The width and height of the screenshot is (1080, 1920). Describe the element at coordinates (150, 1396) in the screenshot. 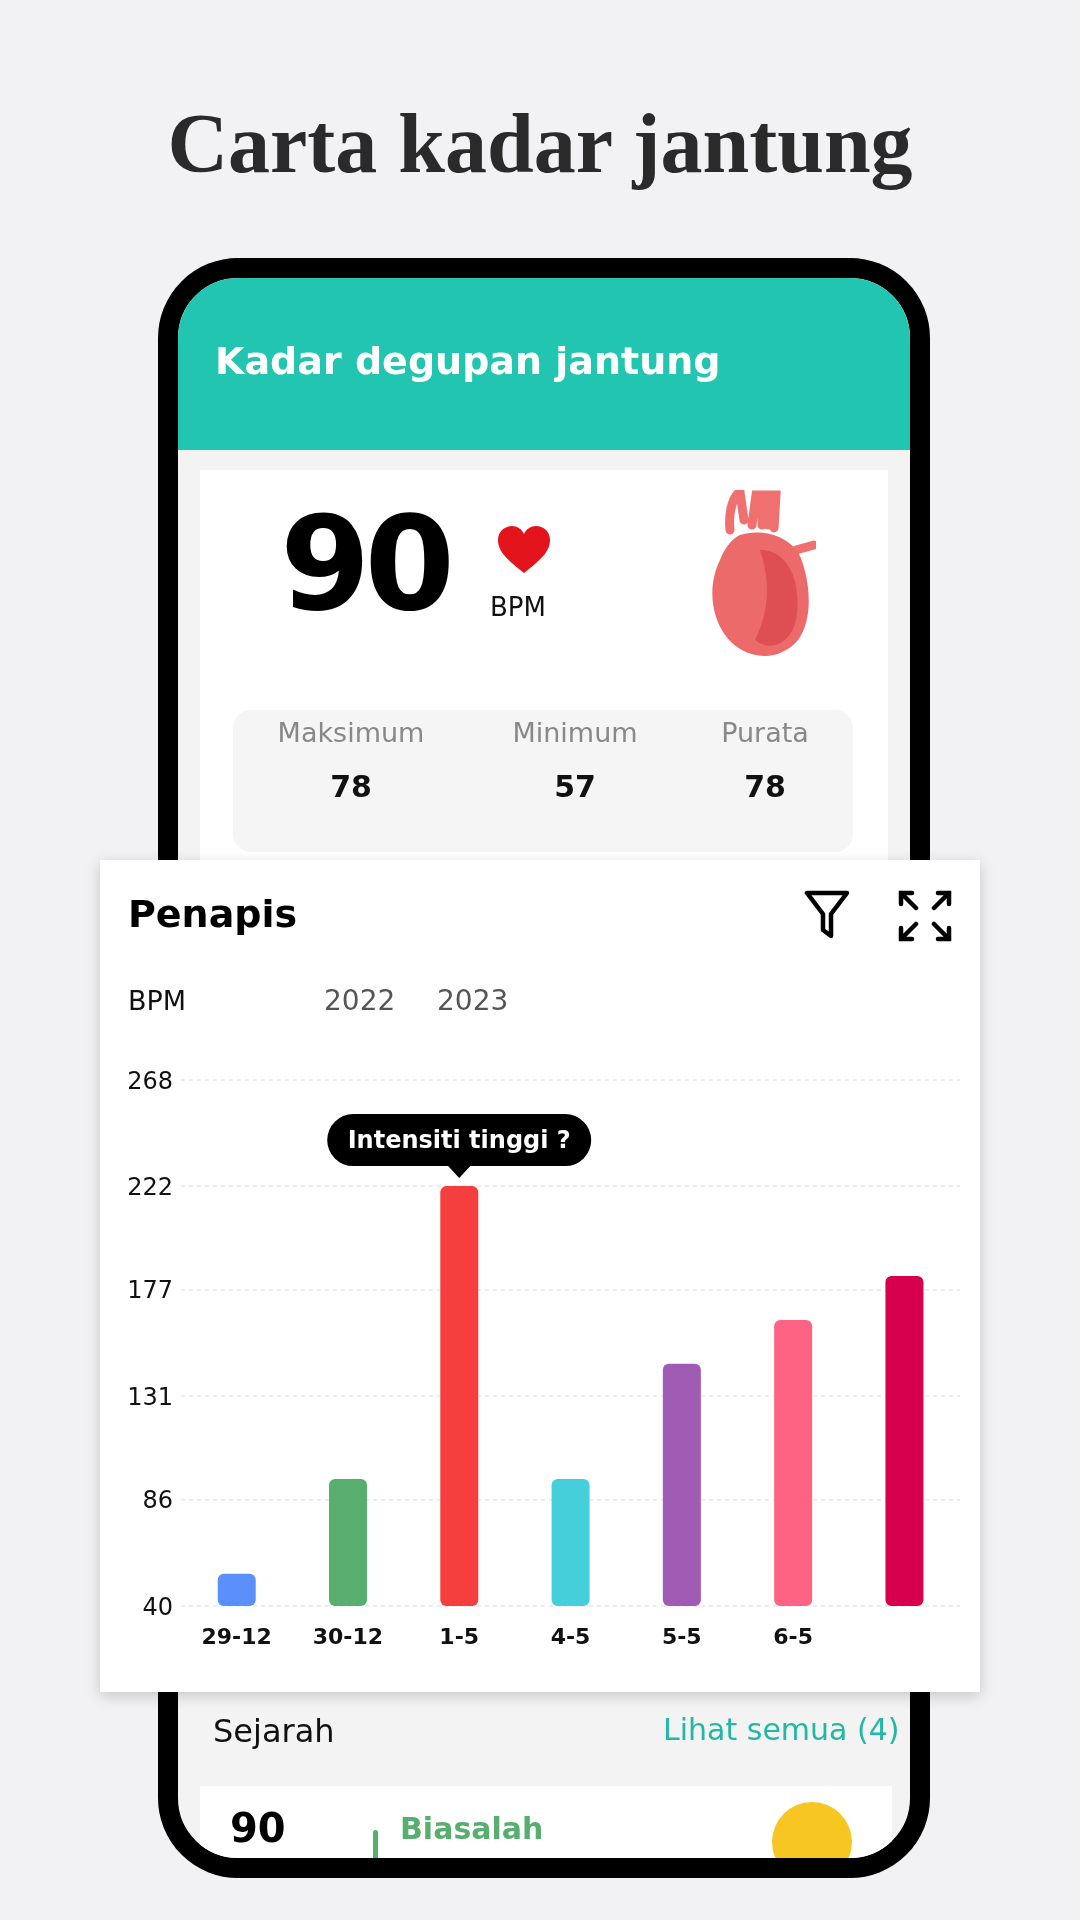

I see `y-tick-label: 131` at that location.